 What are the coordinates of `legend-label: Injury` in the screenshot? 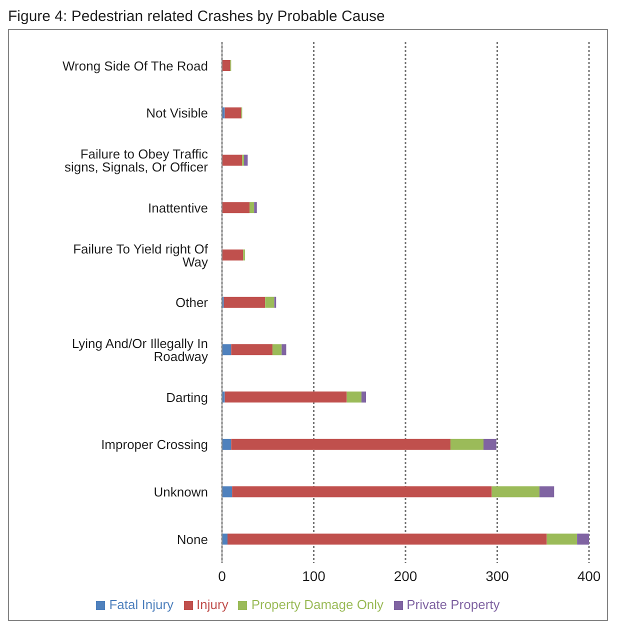 It's located at (212, 604).